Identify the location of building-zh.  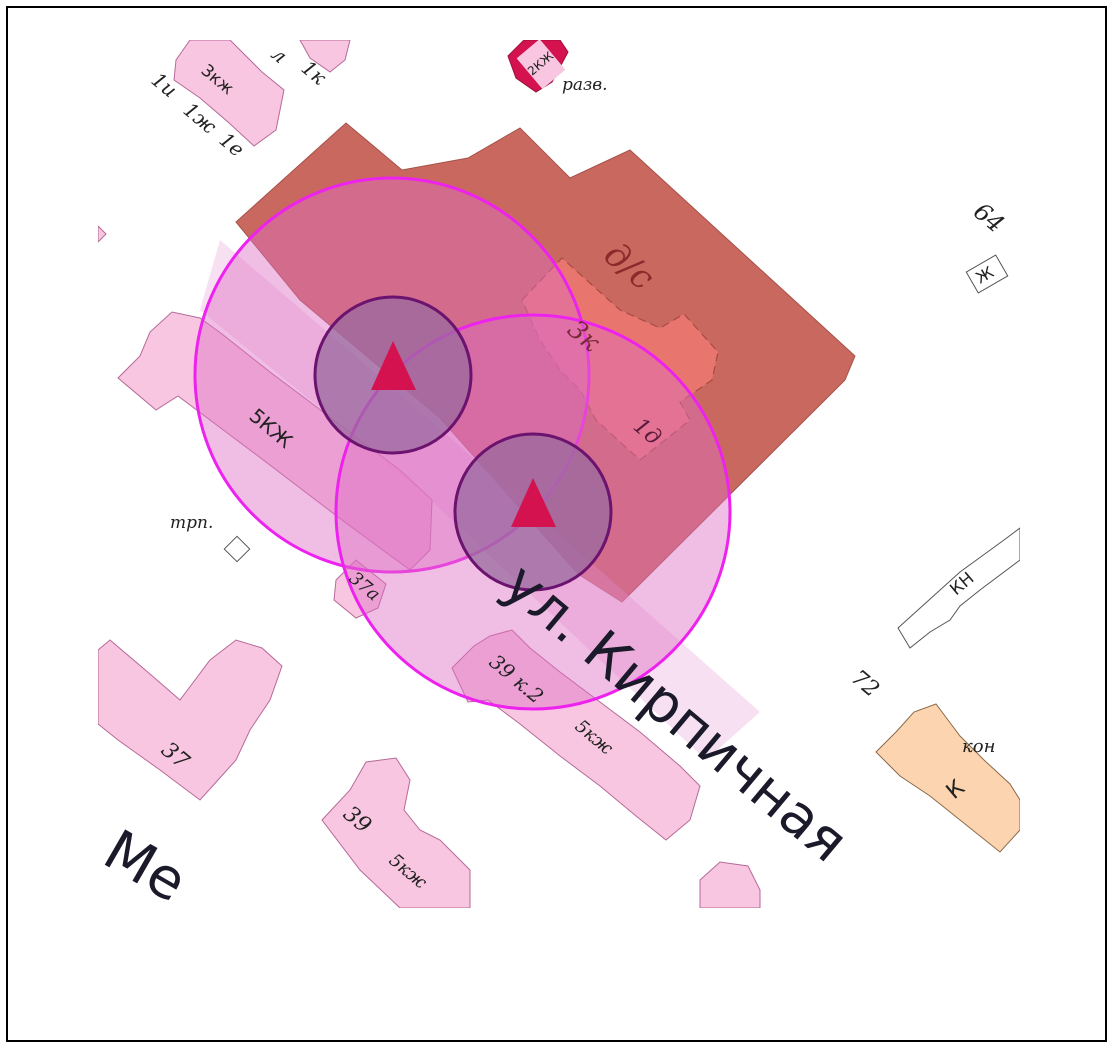
(987, 274).